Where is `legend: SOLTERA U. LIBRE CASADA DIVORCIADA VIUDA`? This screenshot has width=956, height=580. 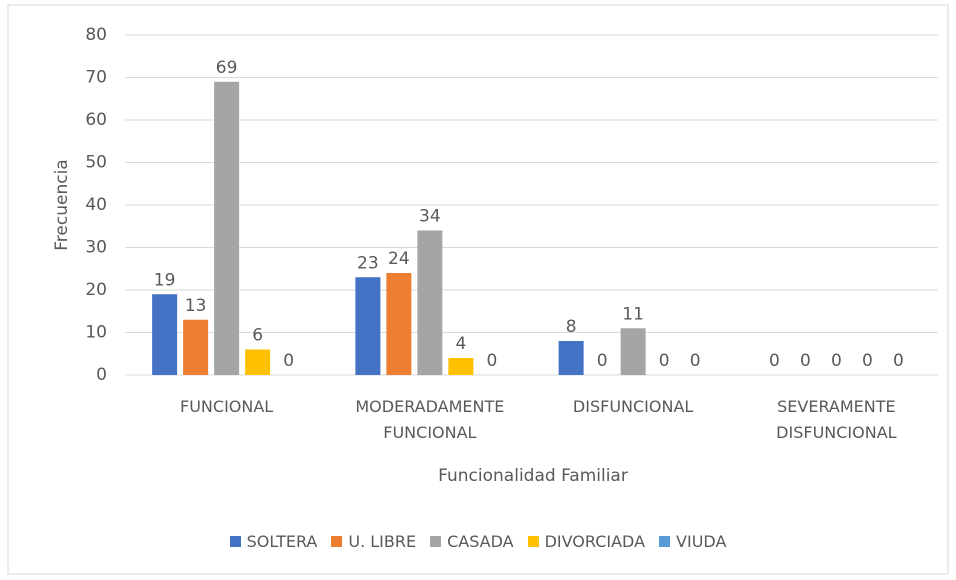 legend: SOLTERA U. LIBRE CASADA DIVORCIADA VIUDA is located at coordinates (478, 541).